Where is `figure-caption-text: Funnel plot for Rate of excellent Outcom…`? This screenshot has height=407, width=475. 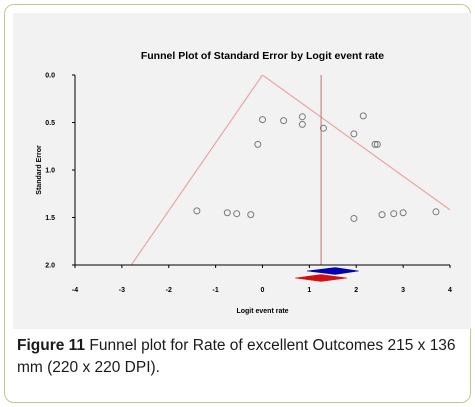
figure-caption-text: Funnel plot for Rate of excellent Outcom… is located at coordinates (236, 356).